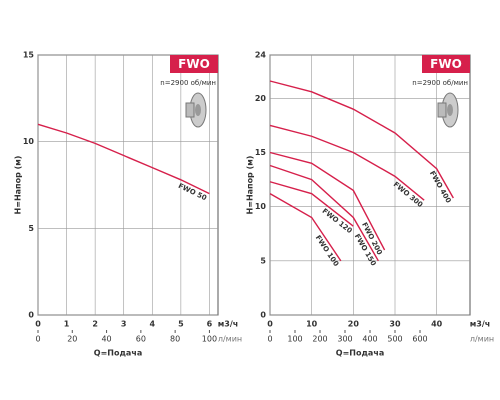 Image resolution: width=500 pixels, height=400 pixels. Describe the element at coordinates (319, 339) in the screenshot. I see `x2-tick-label: 200` at that location.